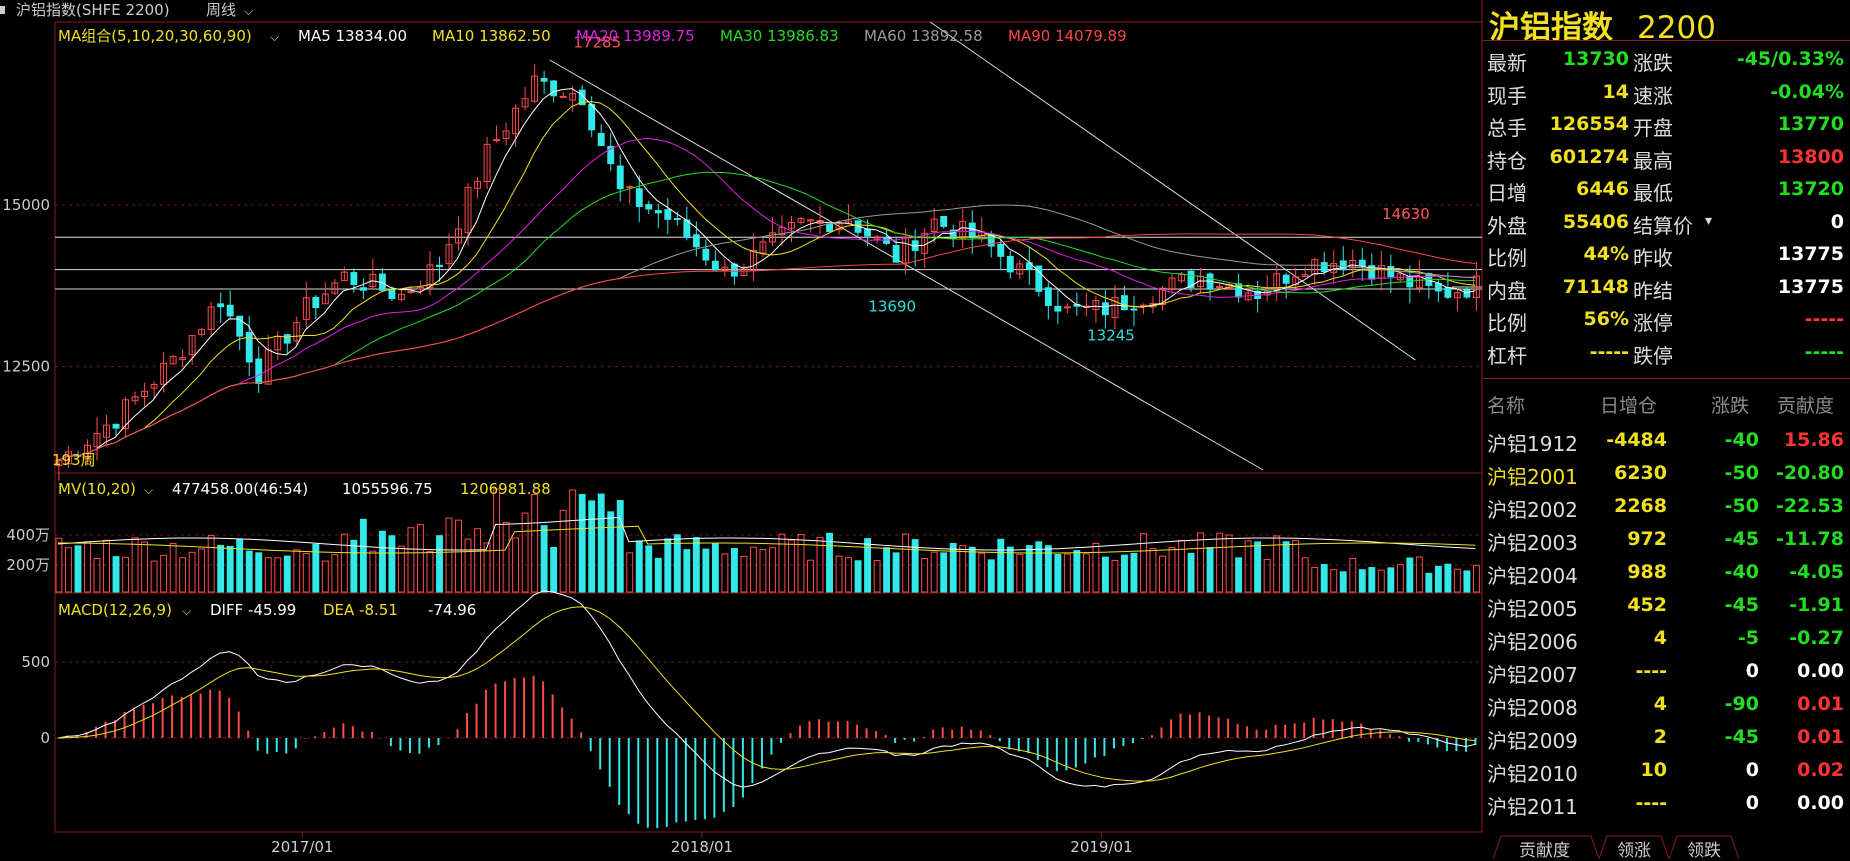 The image size is (1850, 861). I want to click on column-header: 名称, so click(1506, 406).